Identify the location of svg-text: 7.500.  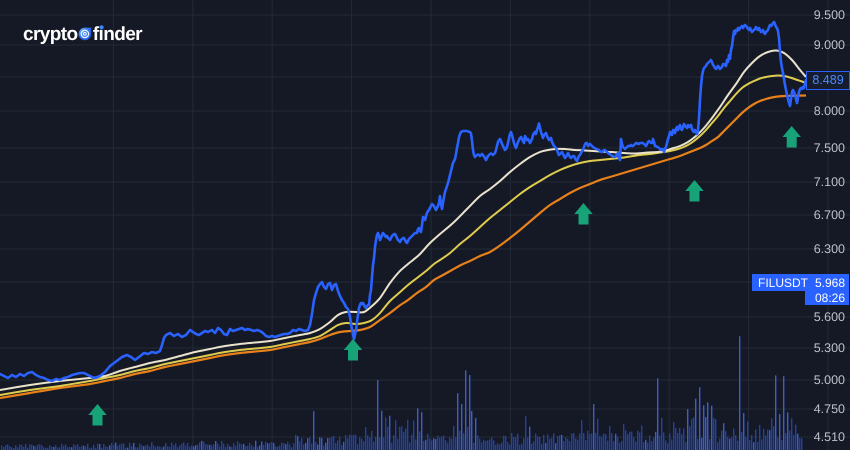
(829, 148).